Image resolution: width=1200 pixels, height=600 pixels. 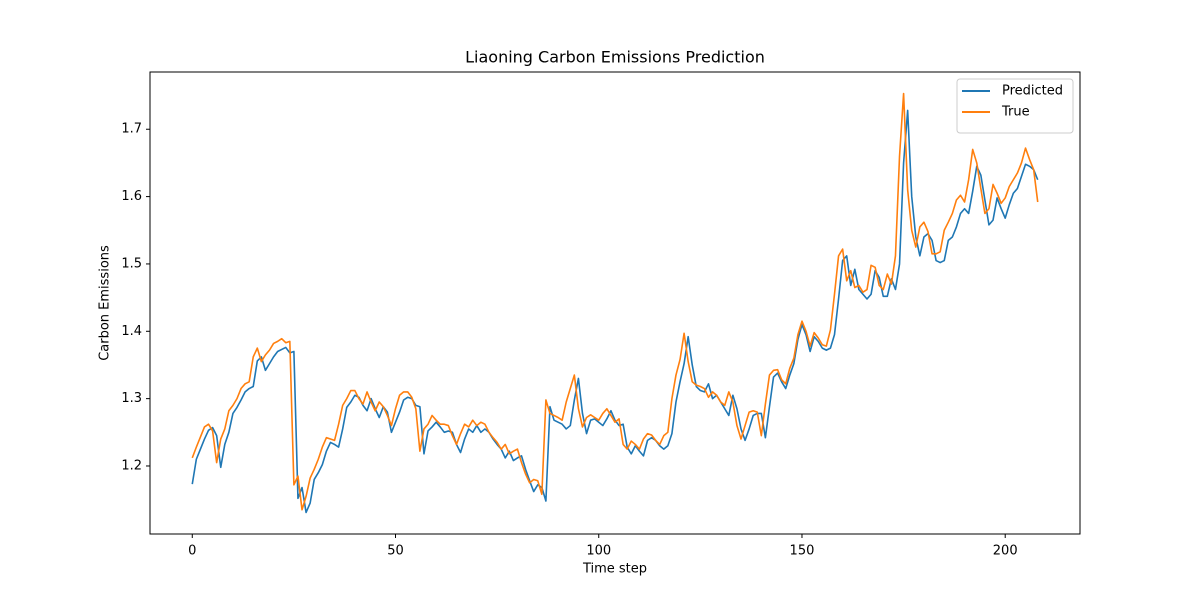 What do you see at coordinates (131, 129) in the screenshot?
I see `y-tick-label: 1.7` at bounding box center [131, 129].